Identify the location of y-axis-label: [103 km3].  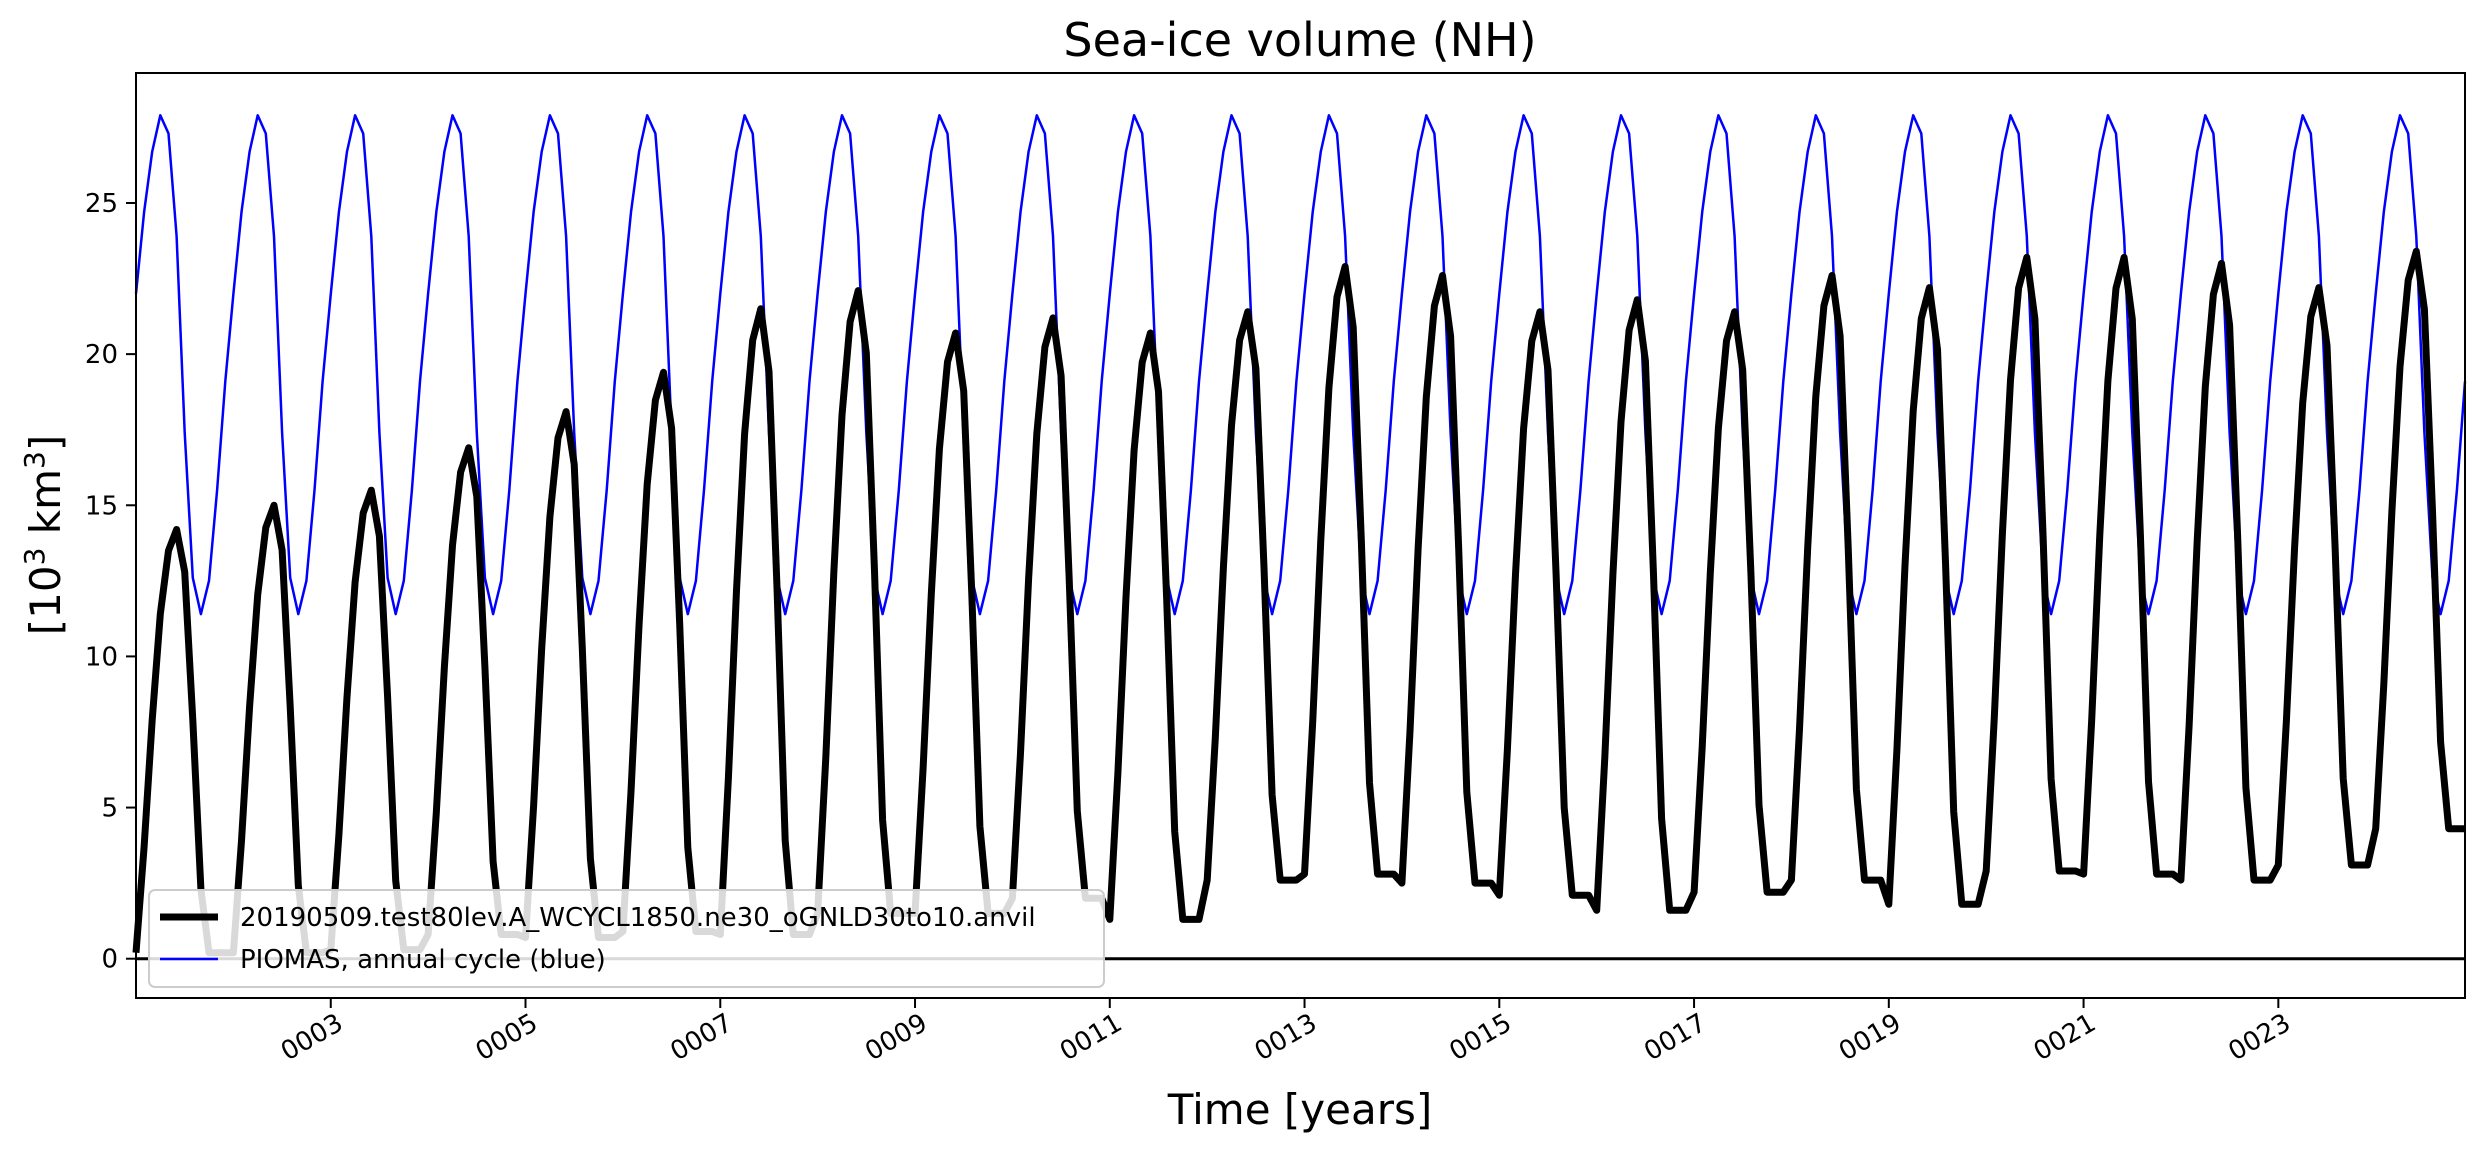
(44, 535).